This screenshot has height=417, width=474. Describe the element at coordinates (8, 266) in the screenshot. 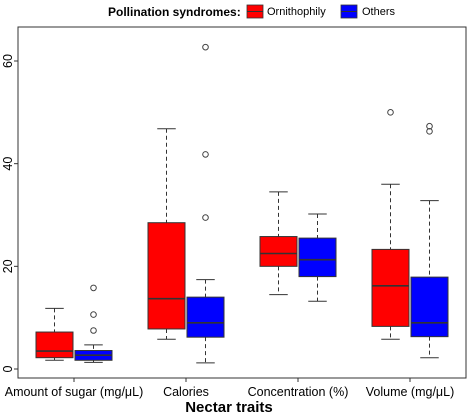

I see `y-tick-label: 20` at that location.